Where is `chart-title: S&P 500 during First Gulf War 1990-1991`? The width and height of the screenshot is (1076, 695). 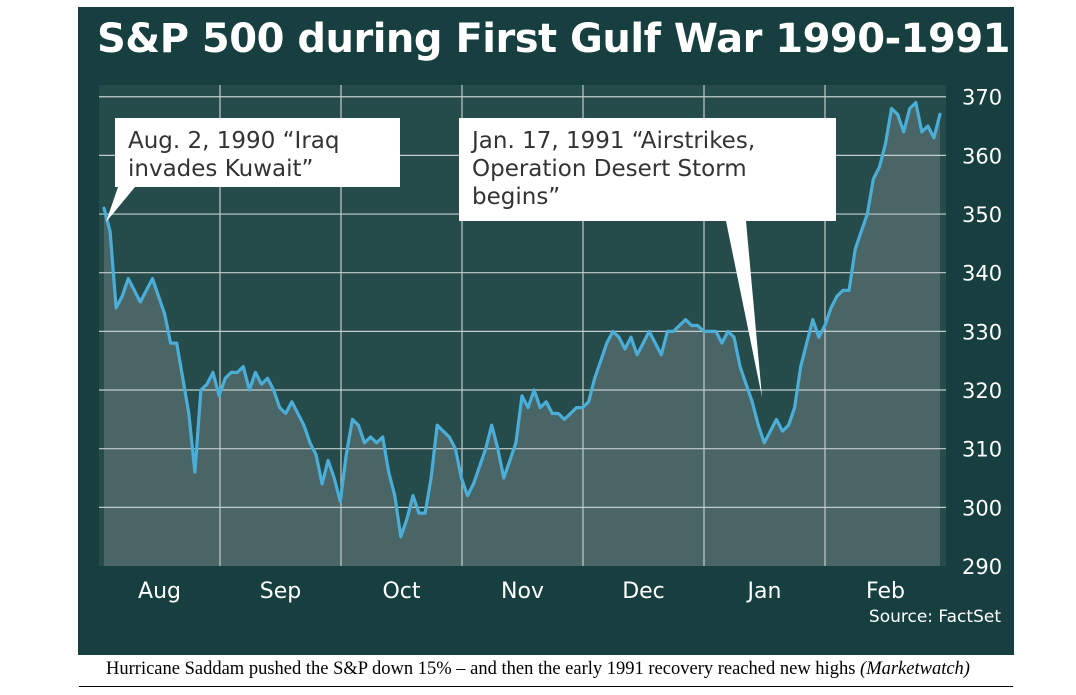 chart-title: S&P 500 during First Gulf War 1990-1991 is located at coordinates (554, 39).